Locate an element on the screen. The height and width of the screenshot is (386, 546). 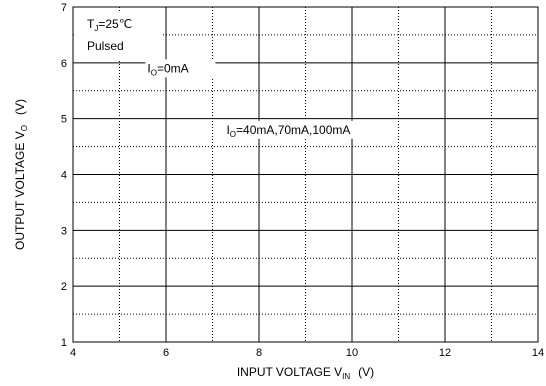
io0-symbol: I is located at coordinates (148, 68).